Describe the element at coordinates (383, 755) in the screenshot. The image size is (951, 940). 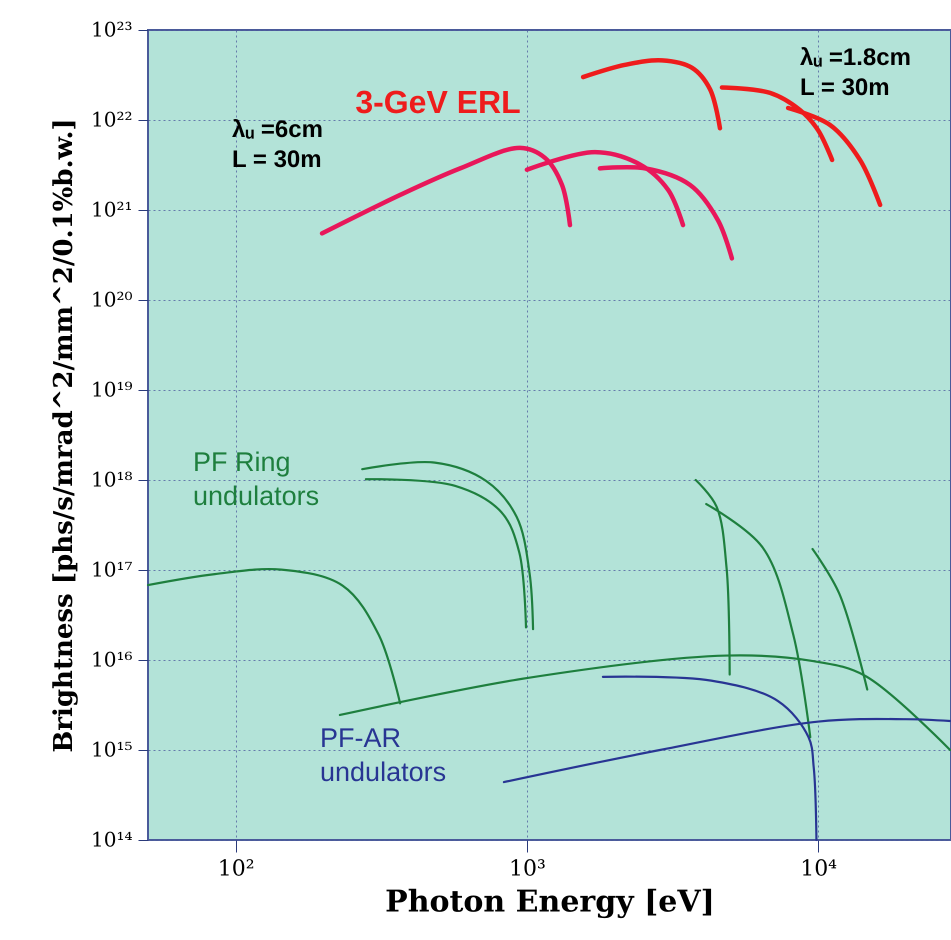
I see `annotation: PF-AR undulators` at that location.